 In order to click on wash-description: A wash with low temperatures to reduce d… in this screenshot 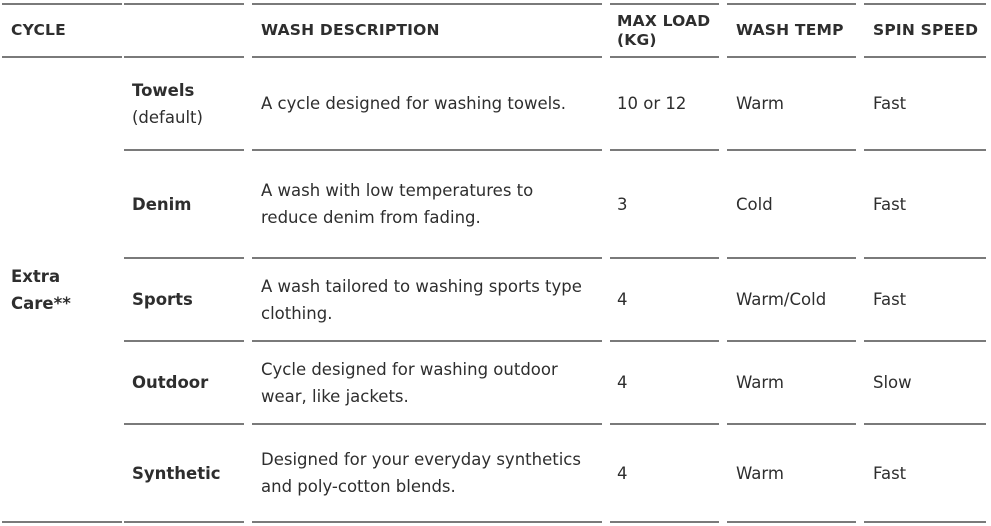, I will do `click(397, 204)`.